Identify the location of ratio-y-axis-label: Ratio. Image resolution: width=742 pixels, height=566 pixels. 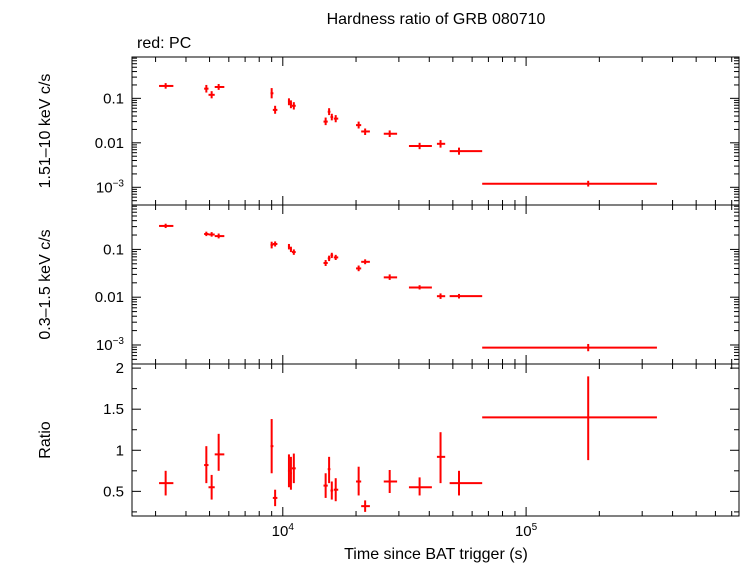
(45, 439).